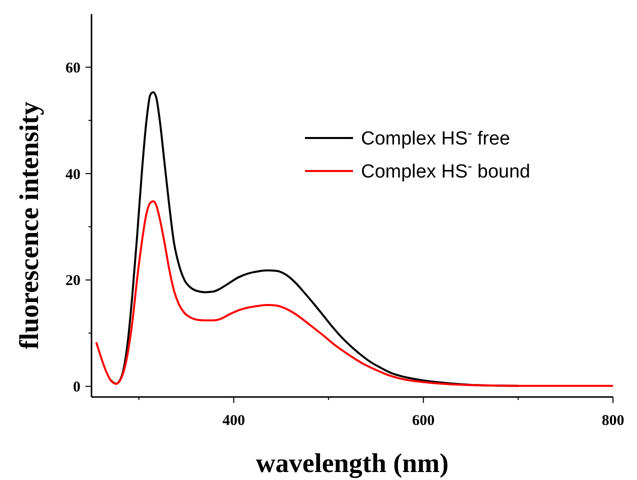  What do you see at coordinates (233, 421) in the screenshot?
I see `x-tick-label: 400` at bounding box center [233, 421].